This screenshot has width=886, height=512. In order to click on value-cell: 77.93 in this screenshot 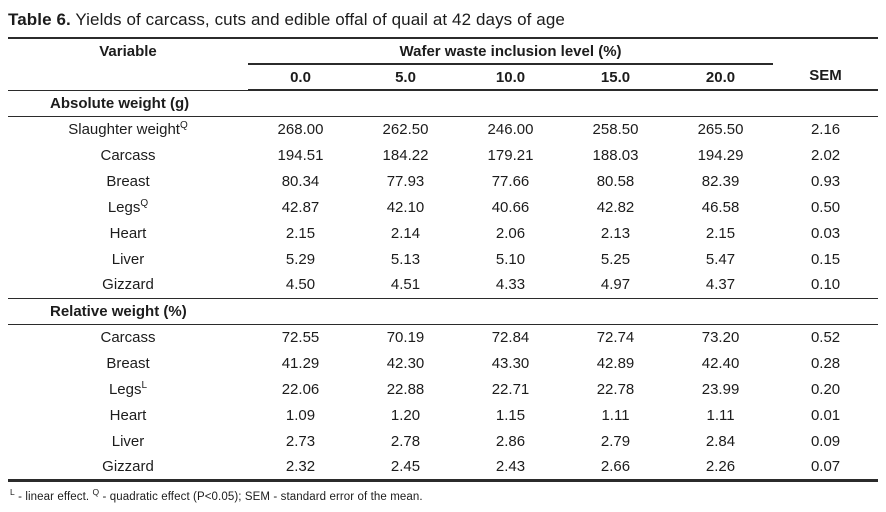, I will do `click(405, 181)`.